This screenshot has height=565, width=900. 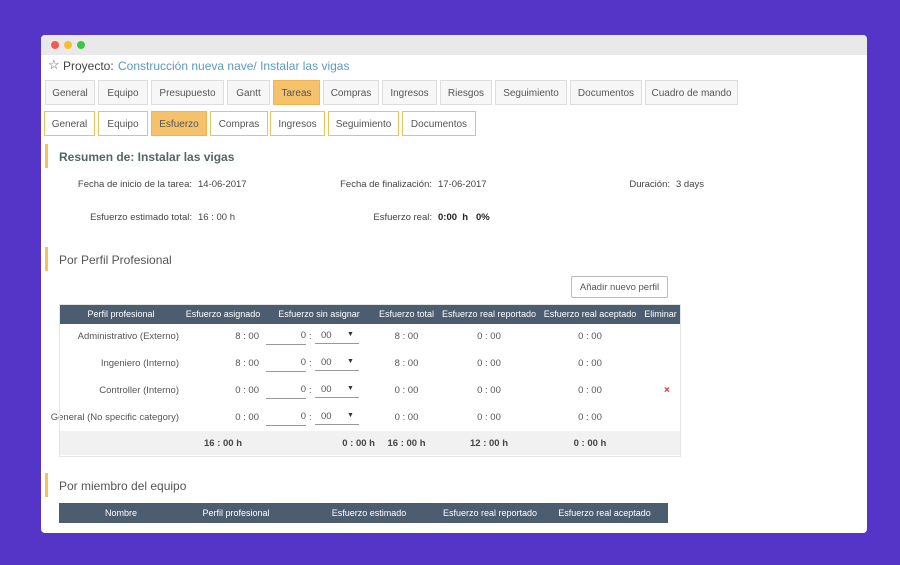 What do you see at coordinates (363, 123) in the screenshot?
I see `subtab: Seguimiento` at bounding box center [363, 123].